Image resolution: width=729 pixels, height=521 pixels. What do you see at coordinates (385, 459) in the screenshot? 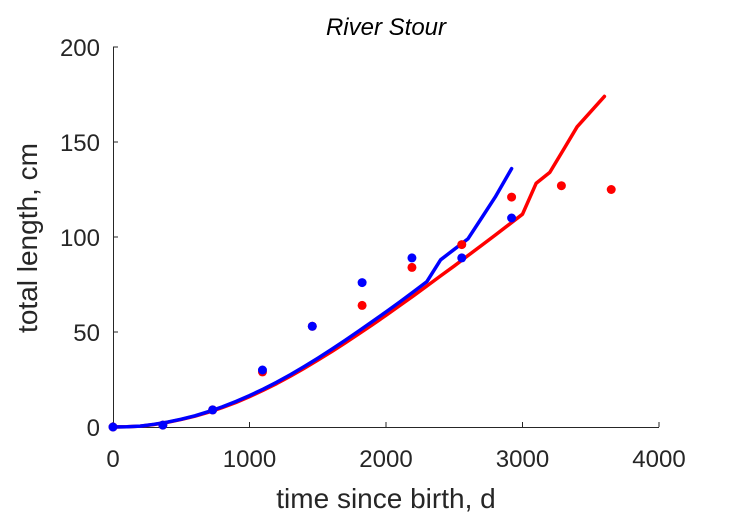
I see `x-tick-label: 2000` at bounding box center [385, 459].